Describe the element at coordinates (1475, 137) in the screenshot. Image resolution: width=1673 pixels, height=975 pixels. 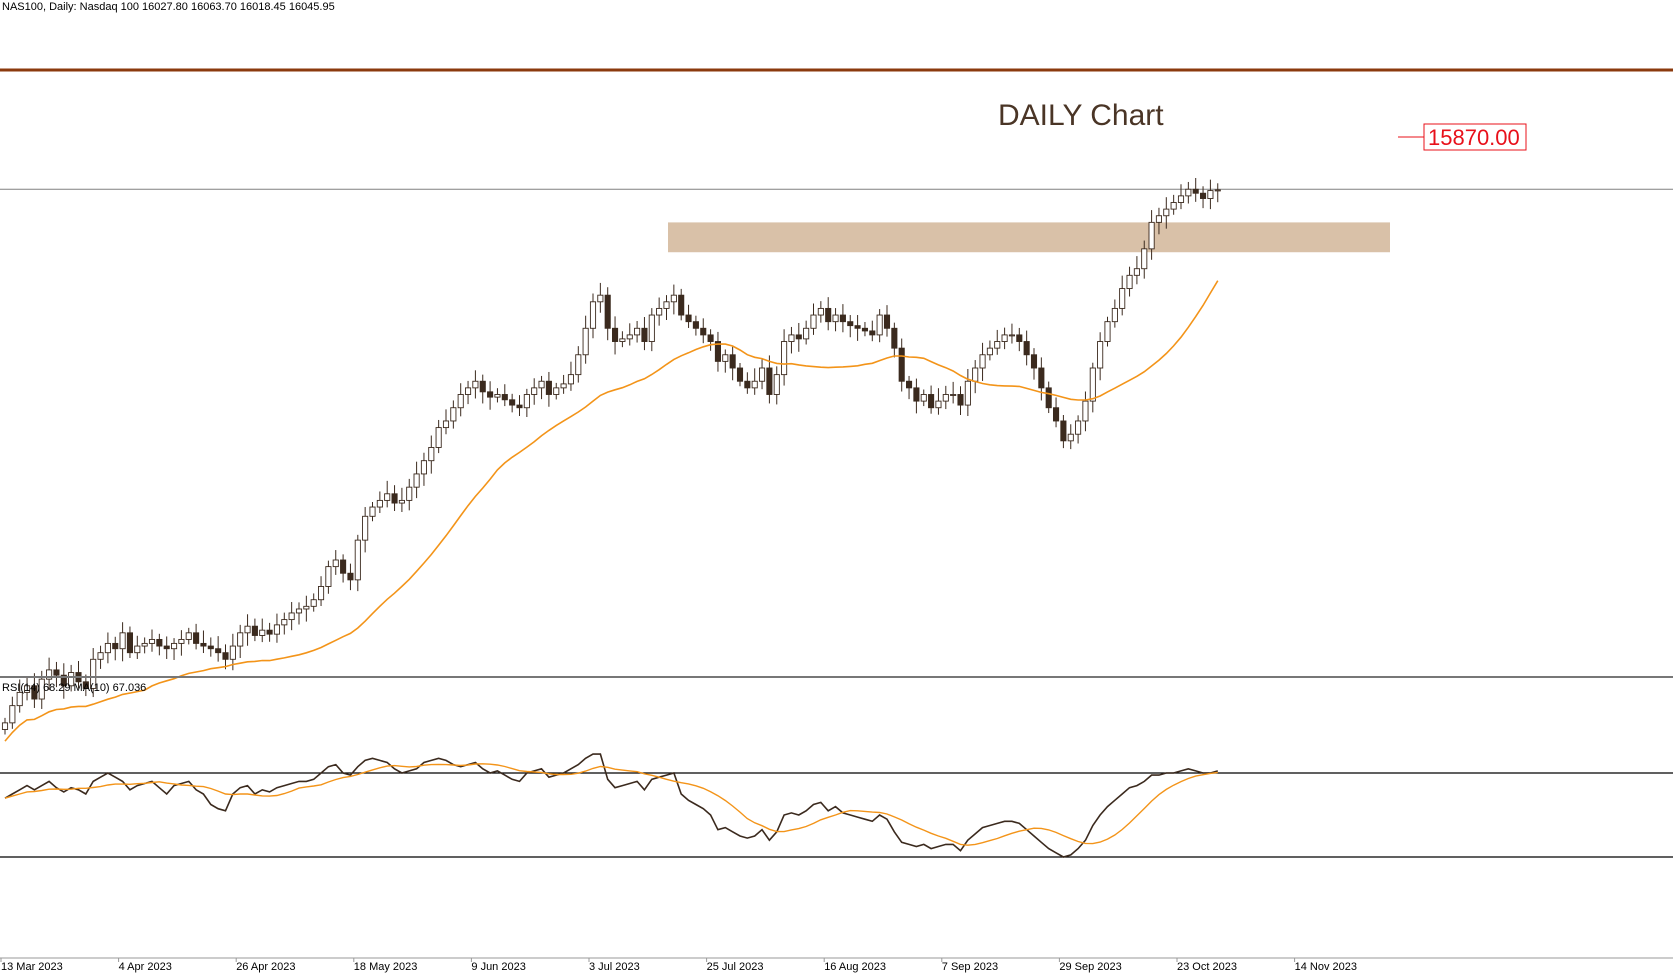
I see `level-callout-box` at that location.